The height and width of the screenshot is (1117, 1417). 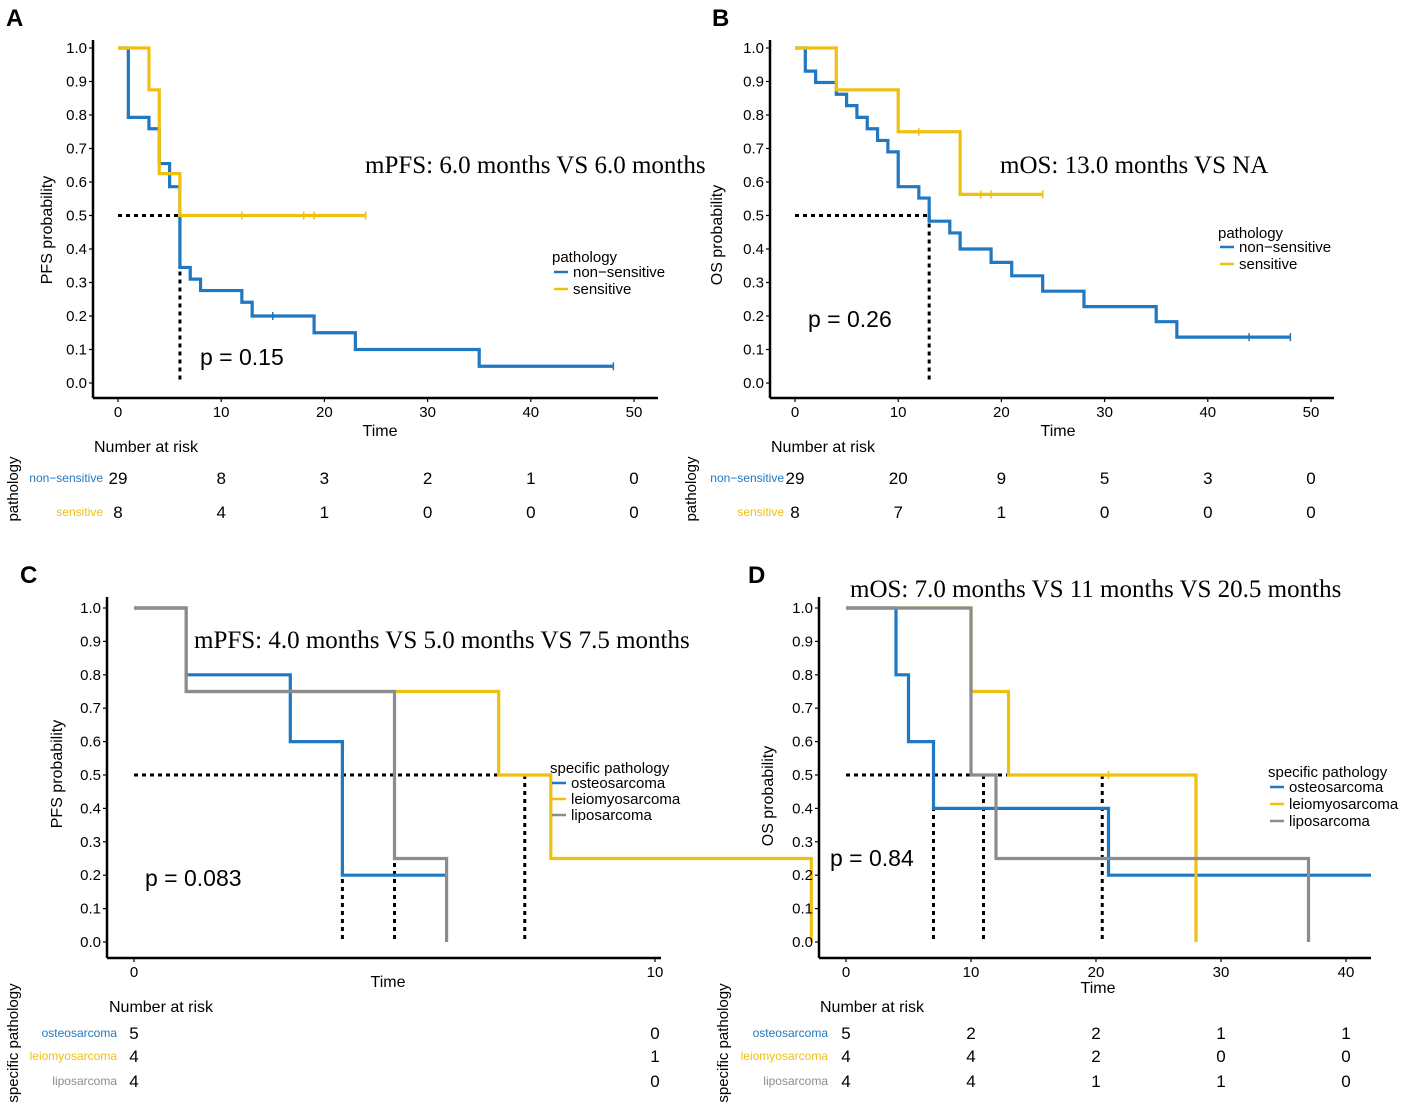 I want to click on km-curve-osteosarcoma, so click(x=1108, y=741).